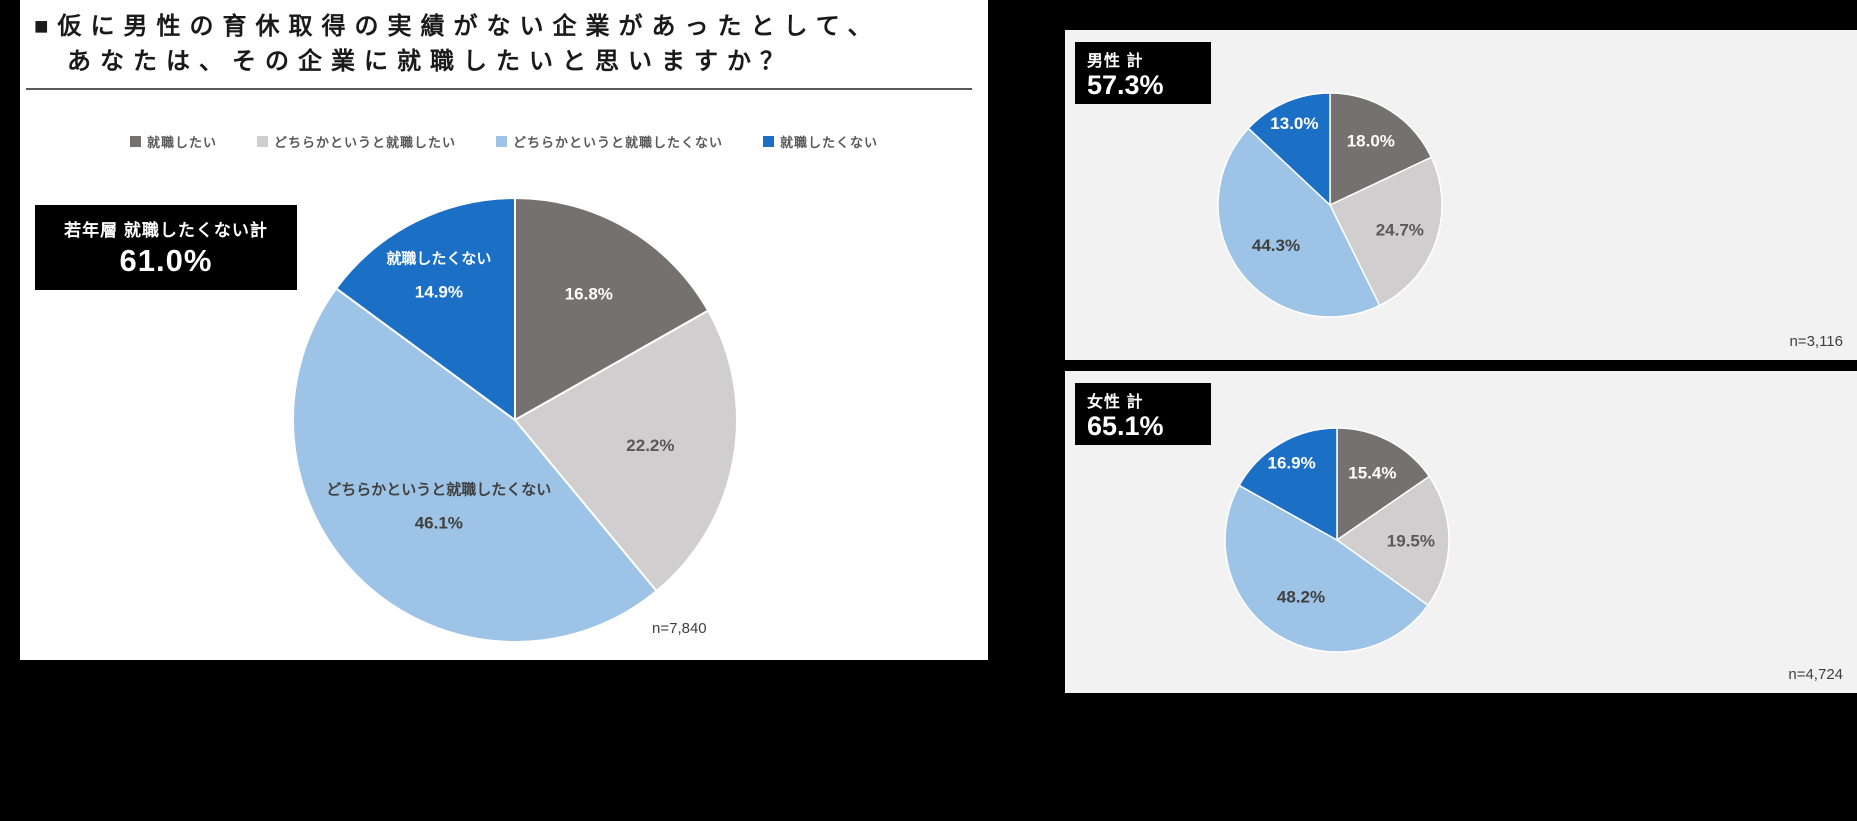 This screenshot has height=821, width=1857. I want to click on legend-item-label: 就職したくない, so click(829, 142).